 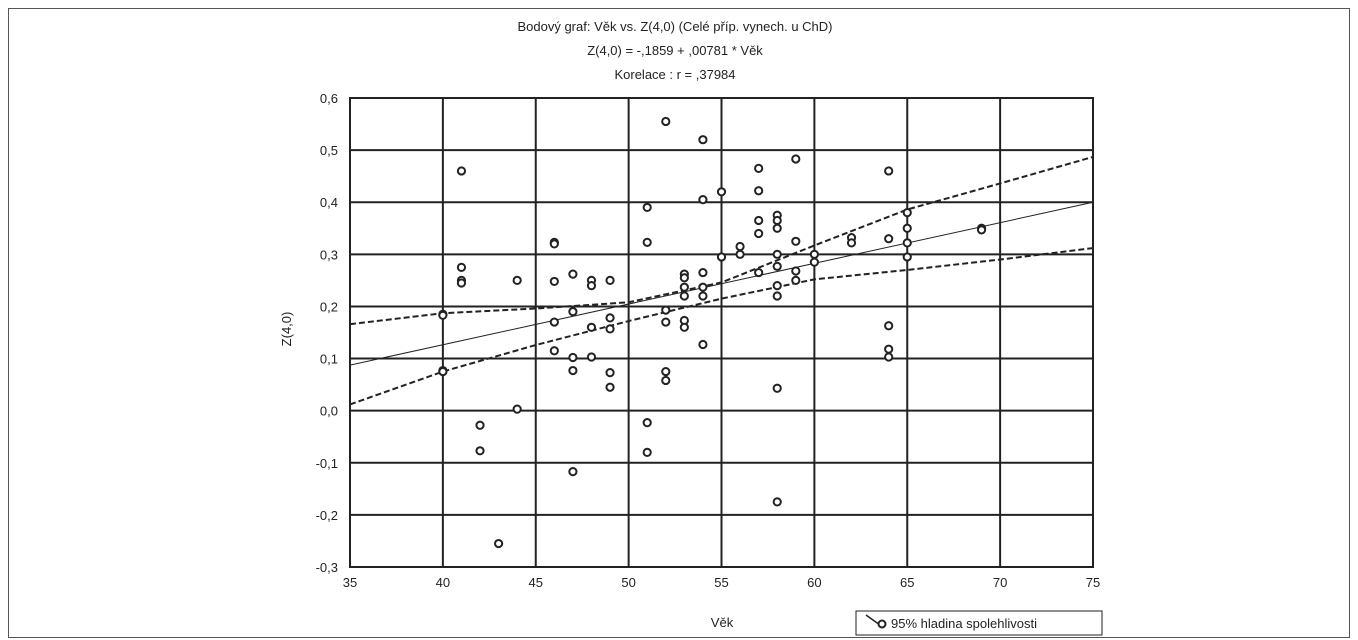 I want to click on confidence-band-upper, so click(x=721, y=240).